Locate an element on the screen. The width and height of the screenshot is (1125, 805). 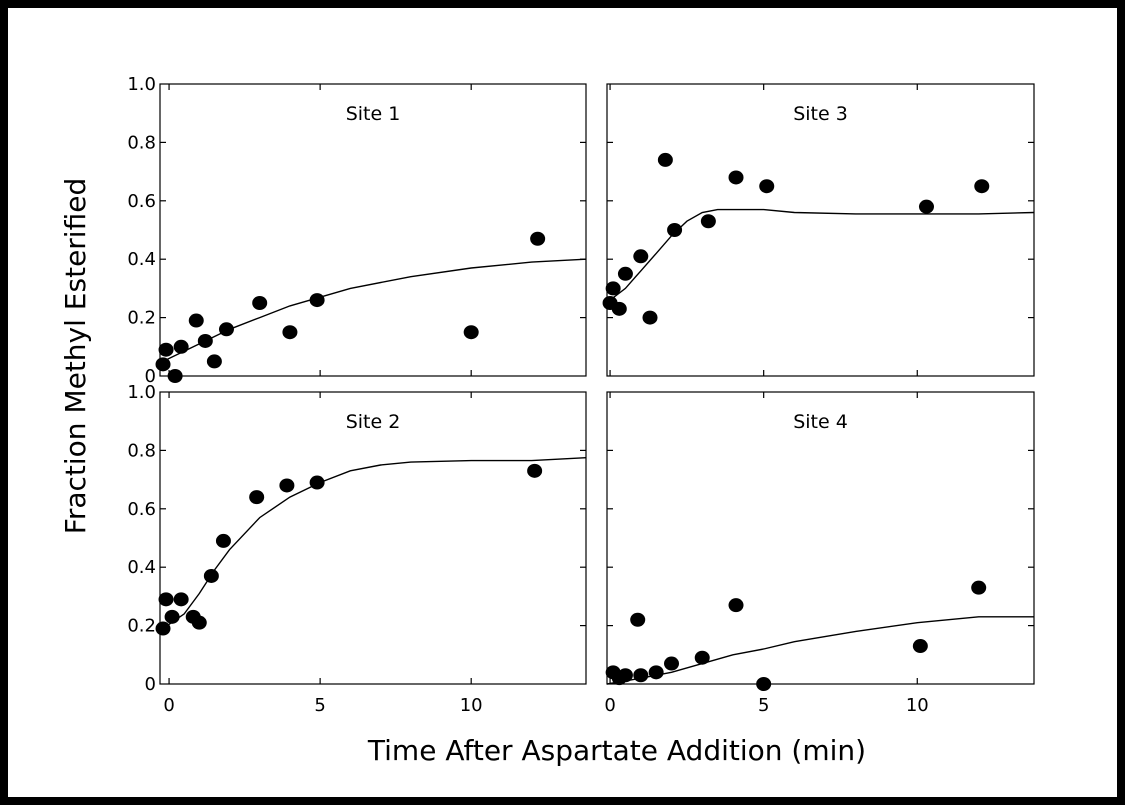
site-1-y-tick-label: 0 is located at coordinates (150, 376).